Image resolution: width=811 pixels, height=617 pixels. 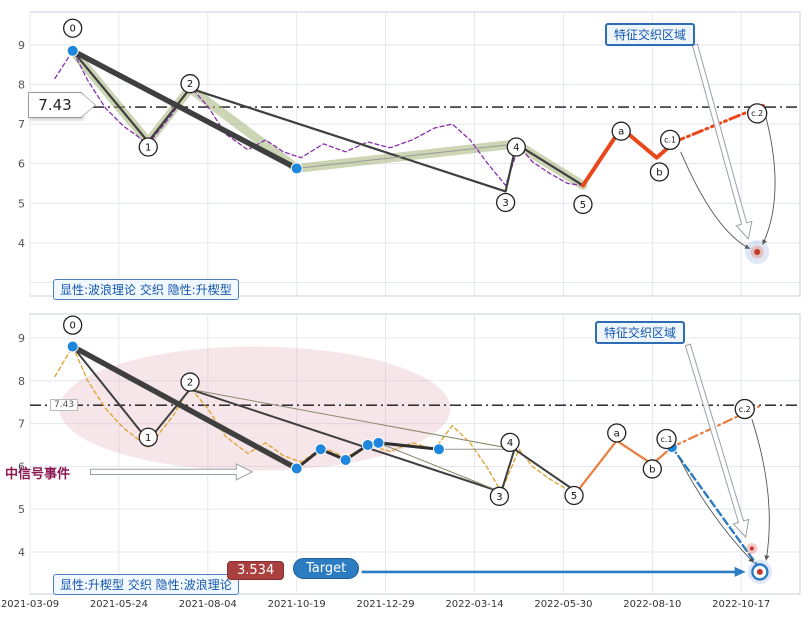 What do you see at coordinates (21, 203) in the screenshot?
I see `y-tick-label: 5` at bounding box center [21, 203].